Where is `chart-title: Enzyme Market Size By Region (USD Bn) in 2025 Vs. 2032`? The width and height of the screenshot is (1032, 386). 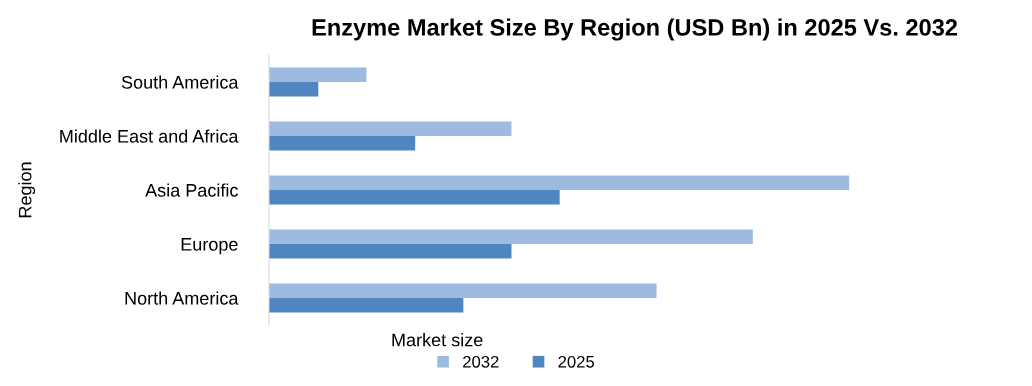 chart-title: Enzyme Market Size By Region (USD Bn) in 2025 Vs. 2032 is located at coordinates (635, 29).